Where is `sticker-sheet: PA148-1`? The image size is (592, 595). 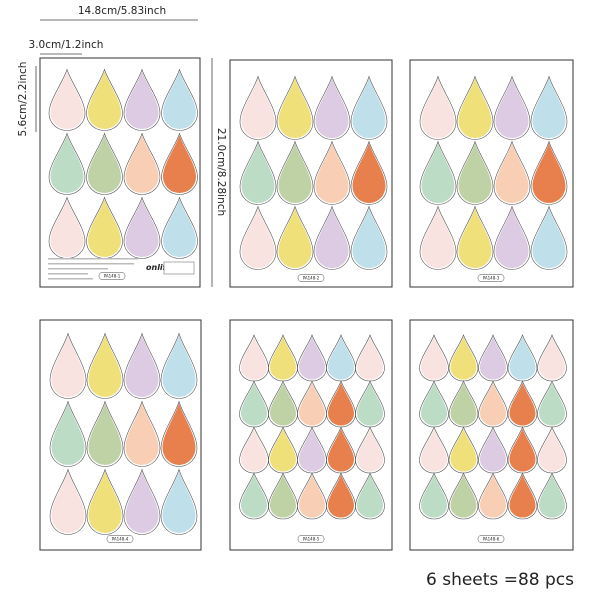
sticker-sheet: PA148-1 is located at coordinates (120, 172).